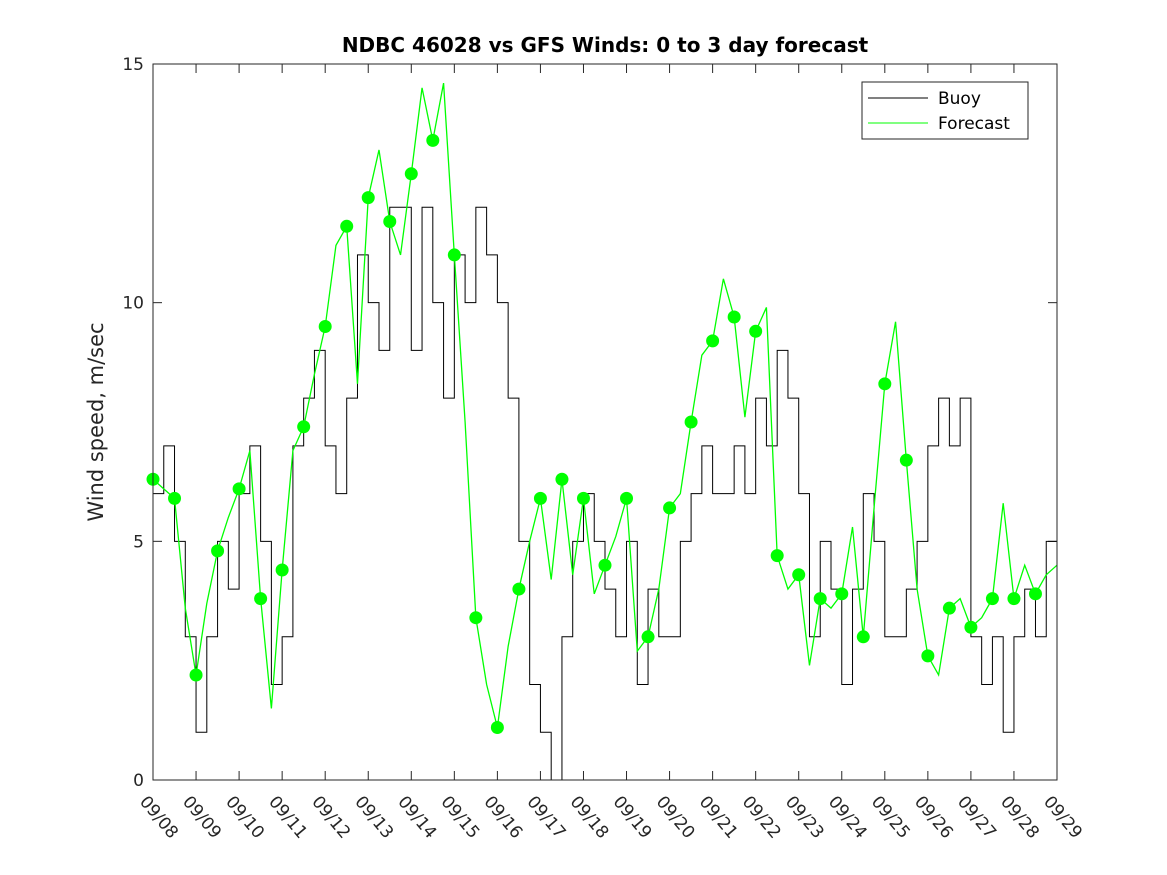 The height and width of the screenshot is (875, 1167). I want to click on y-tick-label: 10, so click(133, 304).